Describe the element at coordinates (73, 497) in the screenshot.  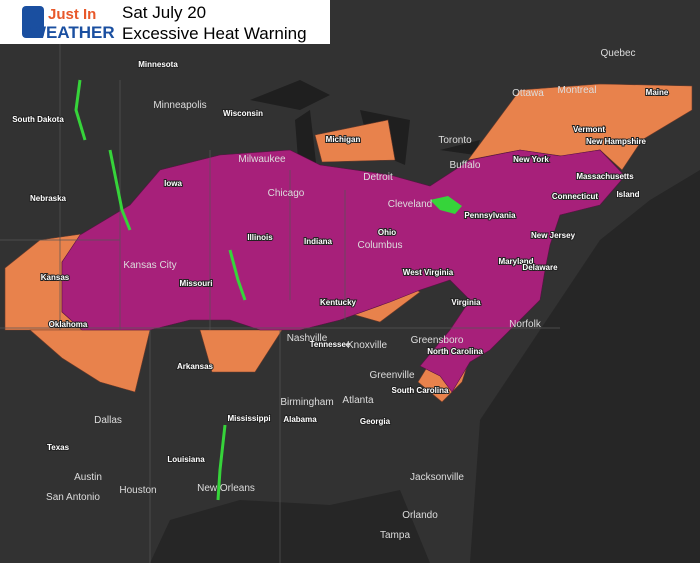
I see `city-label: San Antonio` at that location.